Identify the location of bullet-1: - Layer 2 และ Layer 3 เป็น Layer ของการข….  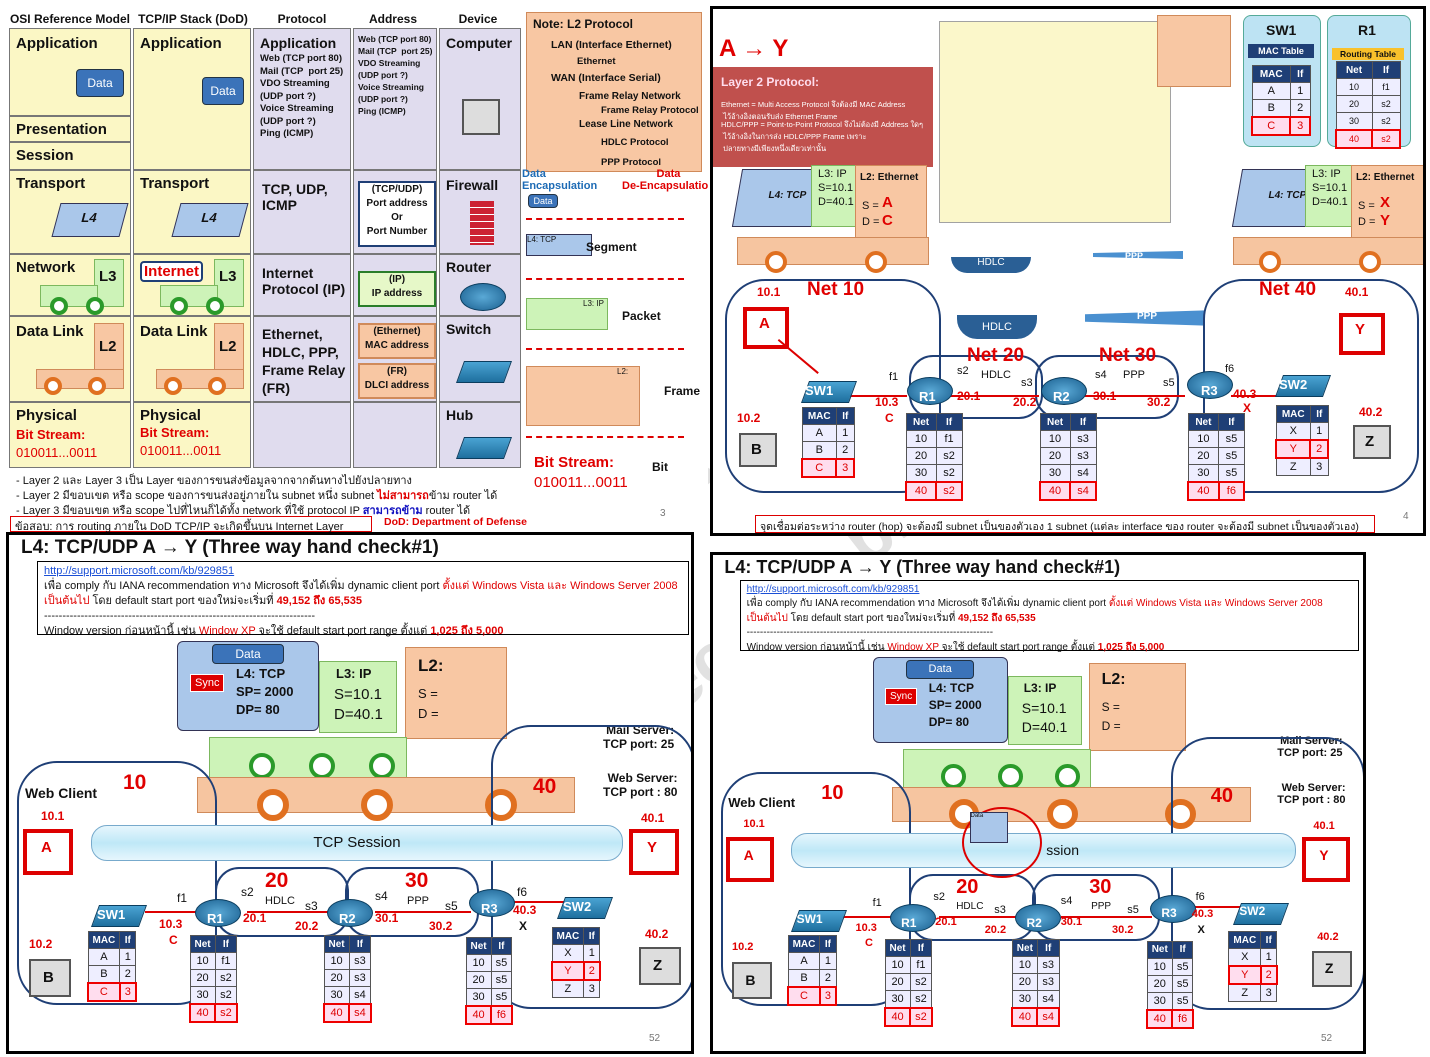
(214, 480).